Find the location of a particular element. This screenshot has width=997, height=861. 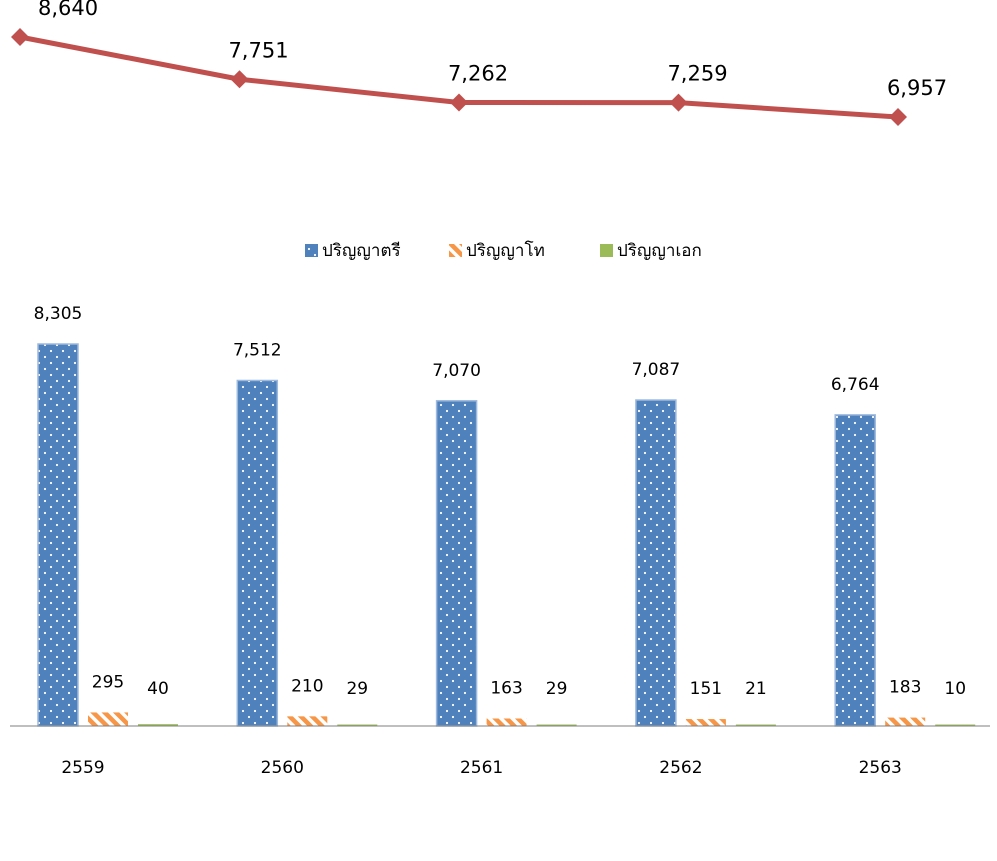

bar-data-label-bachelor-2559: 8,305 is located at coordinates (58, 314).